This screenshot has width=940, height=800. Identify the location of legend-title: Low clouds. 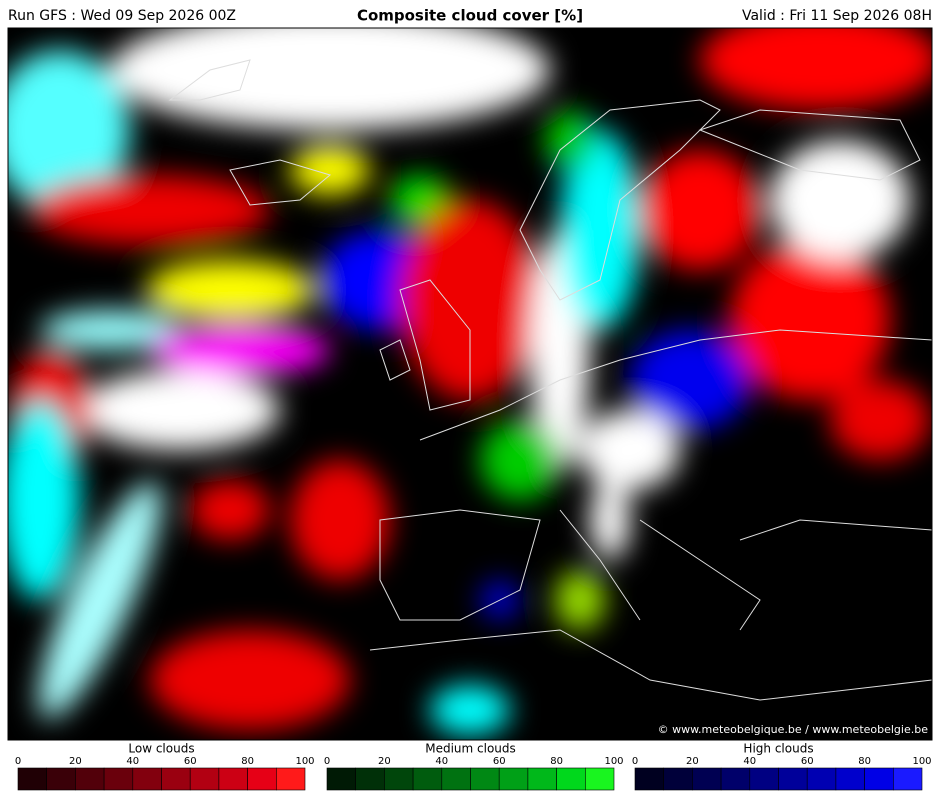
(161, 749).